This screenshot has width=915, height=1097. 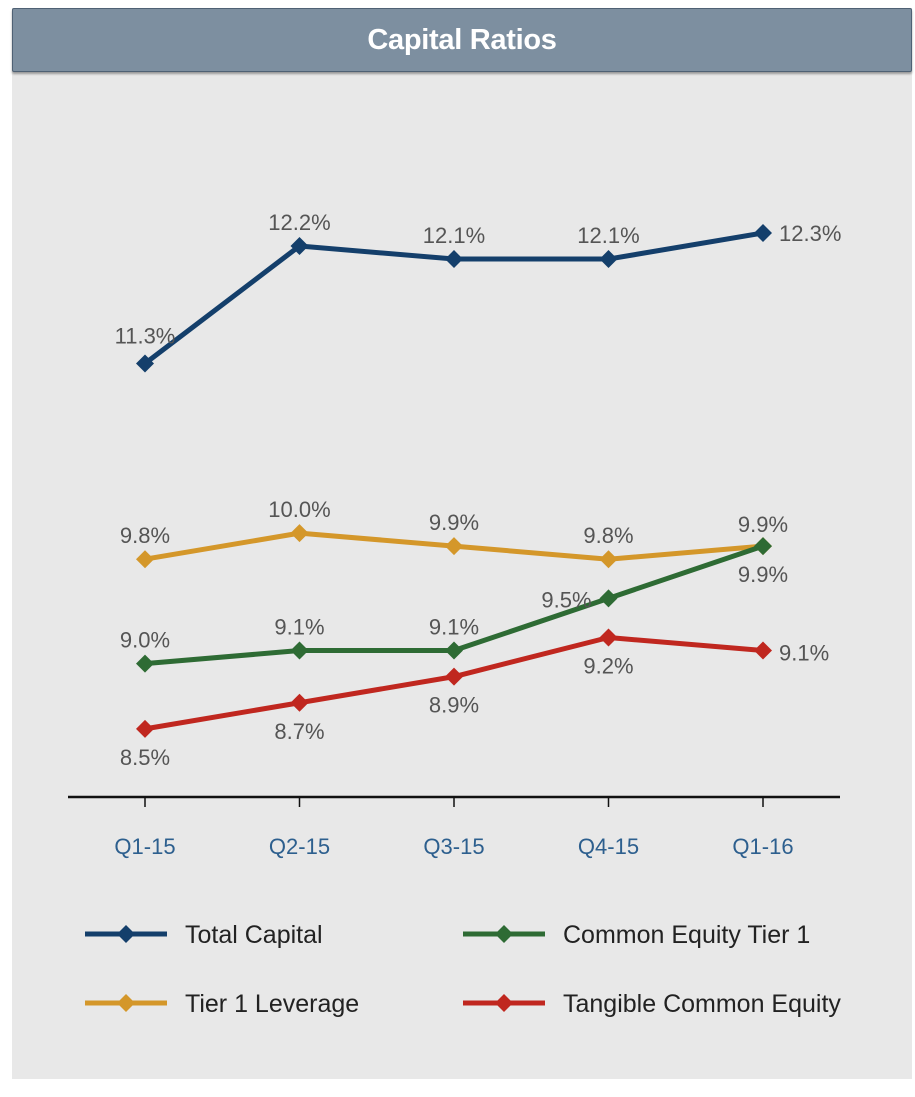 I want to click on data-label: 12.2%, so click(x=299, y=222).